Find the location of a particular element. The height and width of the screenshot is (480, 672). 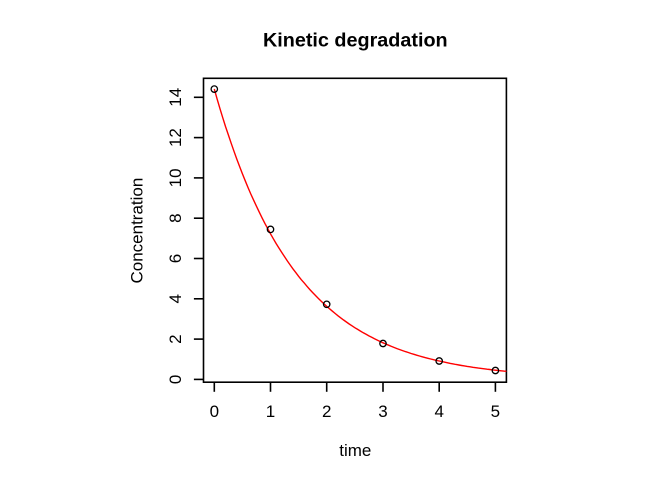

svg-text: 12 is located at coordinates (175, 137).